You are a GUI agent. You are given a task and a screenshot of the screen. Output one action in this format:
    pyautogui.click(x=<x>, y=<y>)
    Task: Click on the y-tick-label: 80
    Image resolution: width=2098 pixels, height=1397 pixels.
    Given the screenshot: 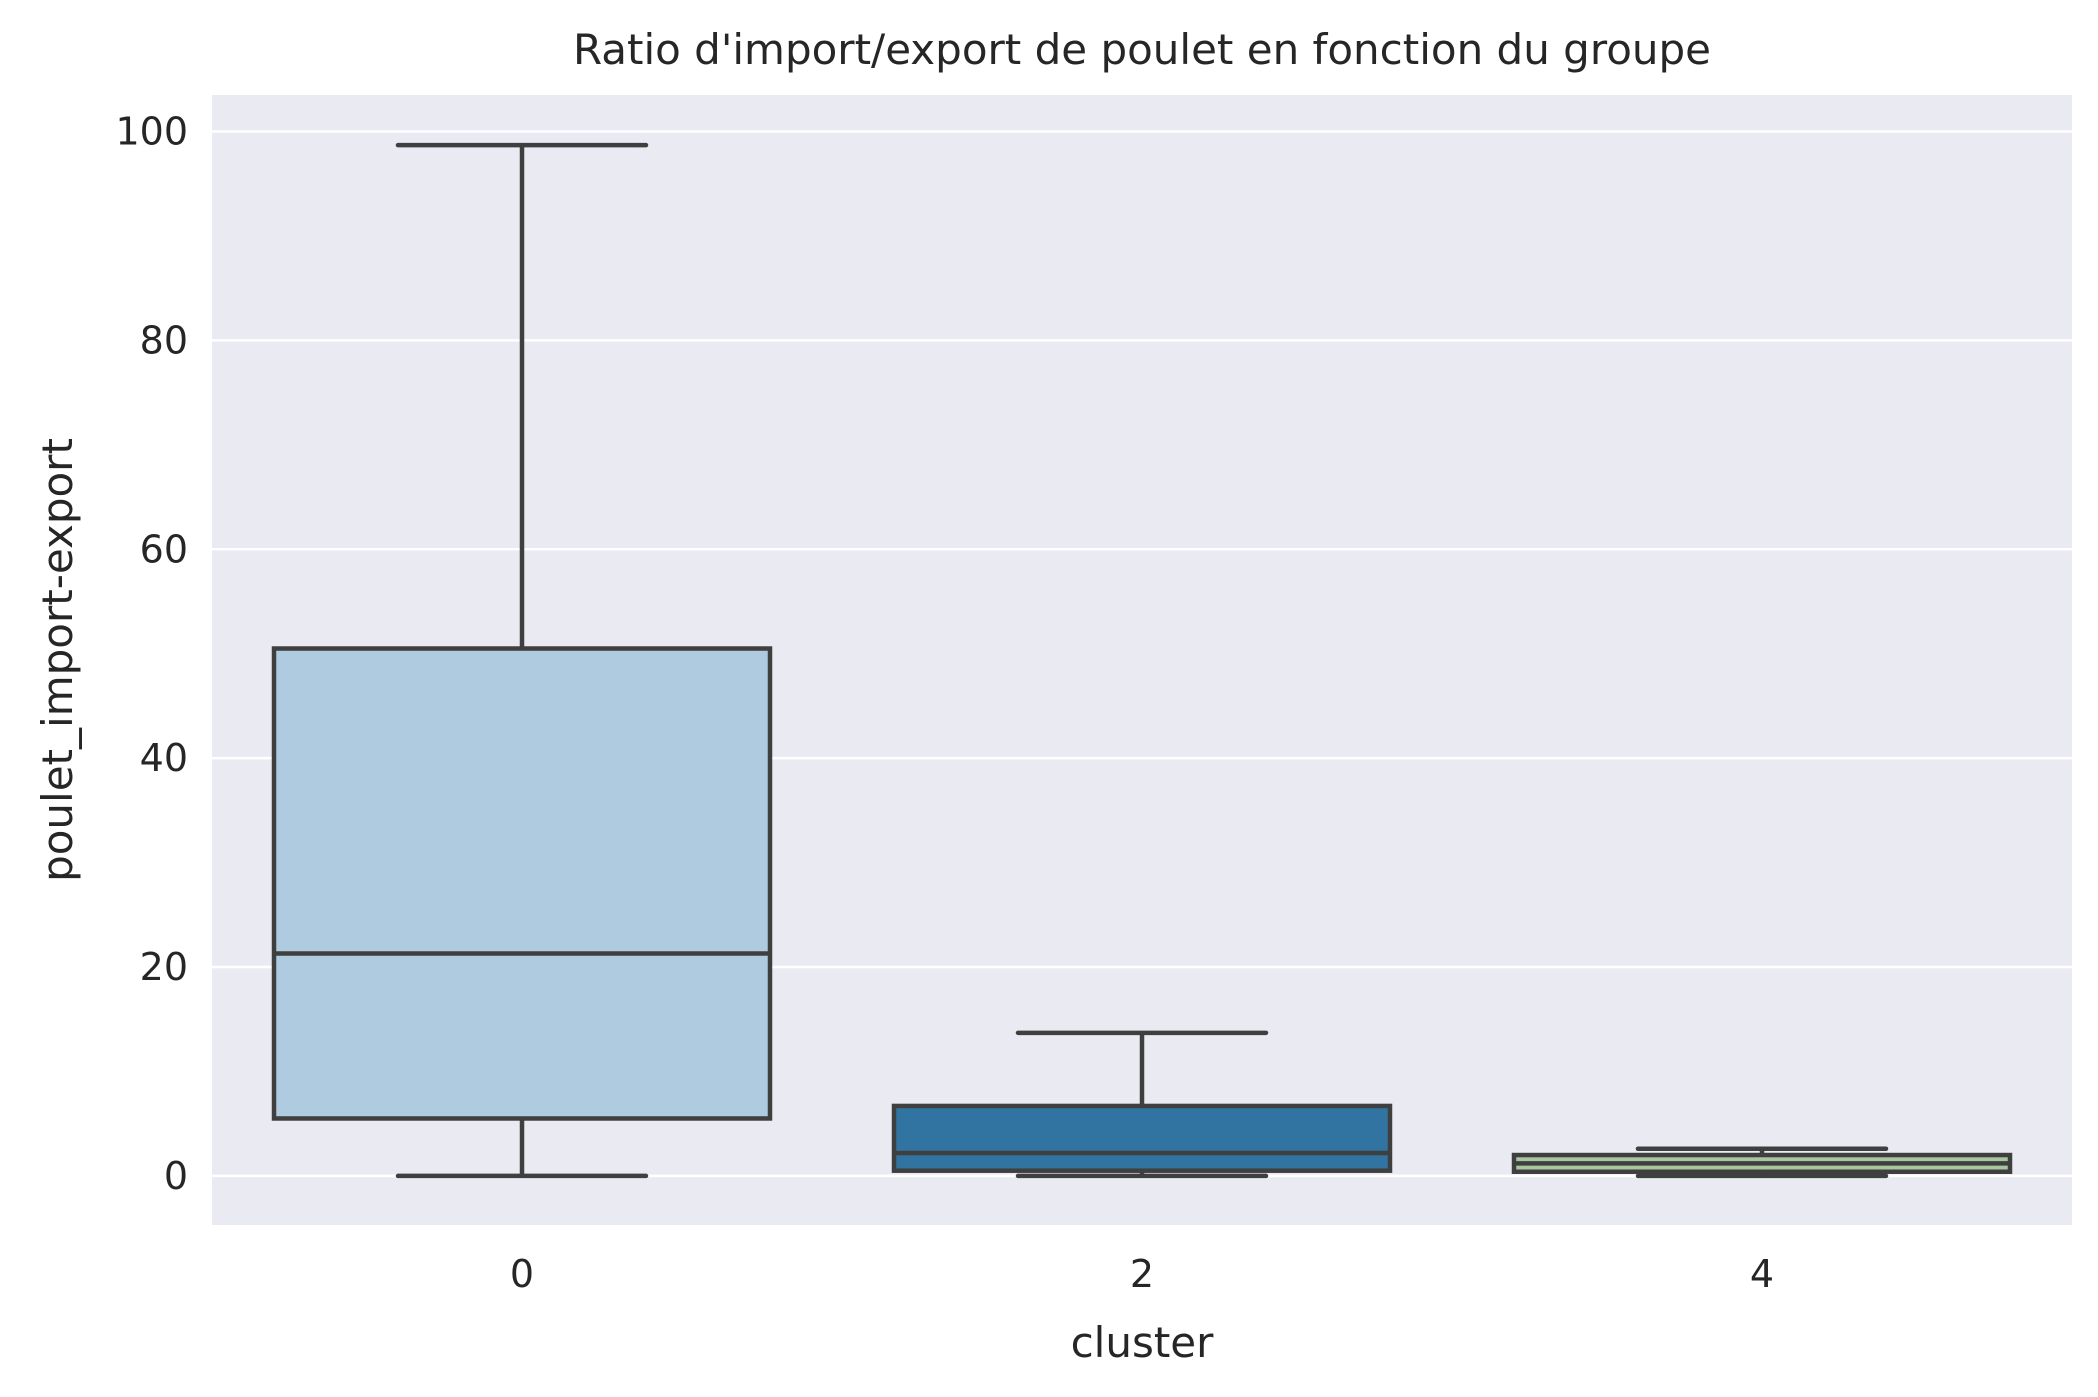 What is the action you would take?
    pyautogui.click(x=164, y=340)
    